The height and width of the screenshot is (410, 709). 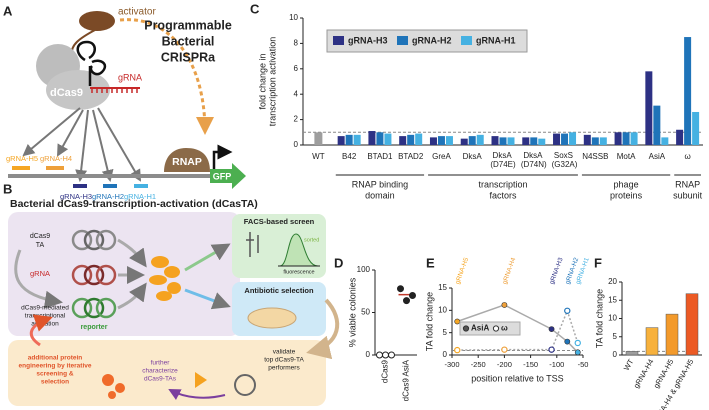 What do you see at coordinates (187, 160) in the screenshot?
I see `rnap-shape` at bounding box center [187, 160].